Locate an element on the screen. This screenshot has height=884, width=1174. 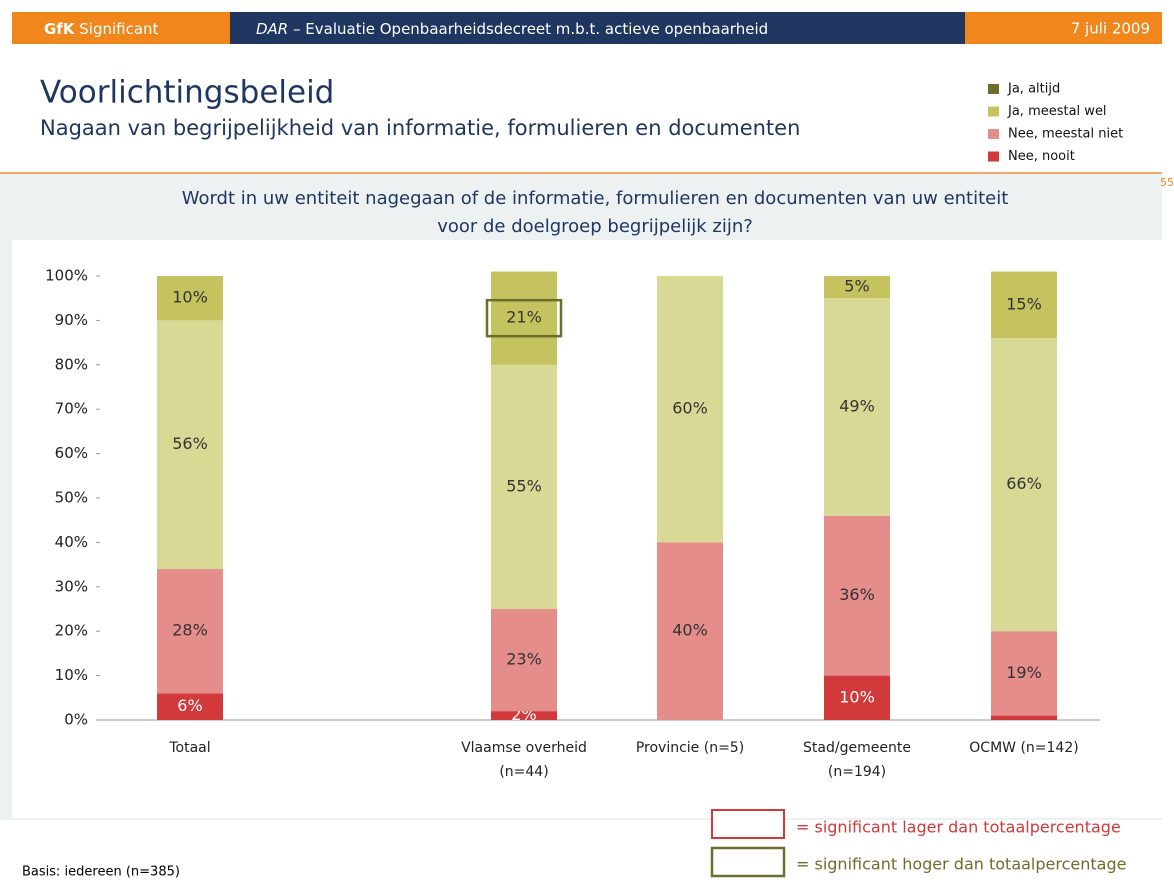
legend-higher-box is located at coordinates (748, 862).